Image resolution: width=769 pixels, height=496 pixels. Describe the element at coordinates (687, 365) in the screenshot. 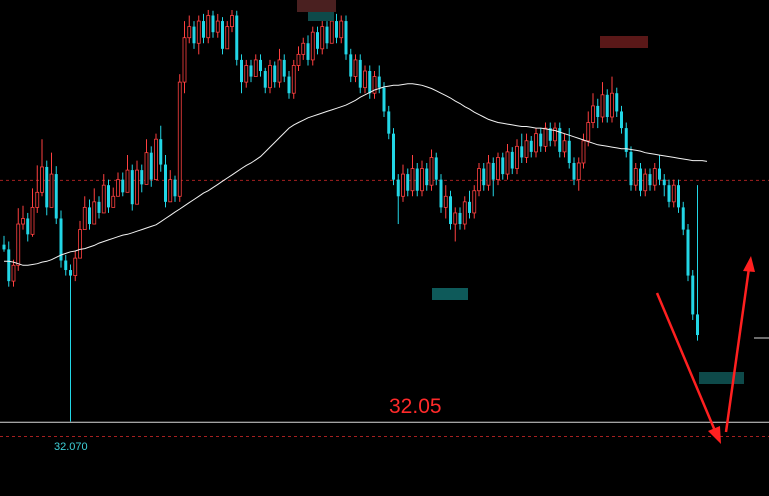

I see `arrow-down-line` at that location.